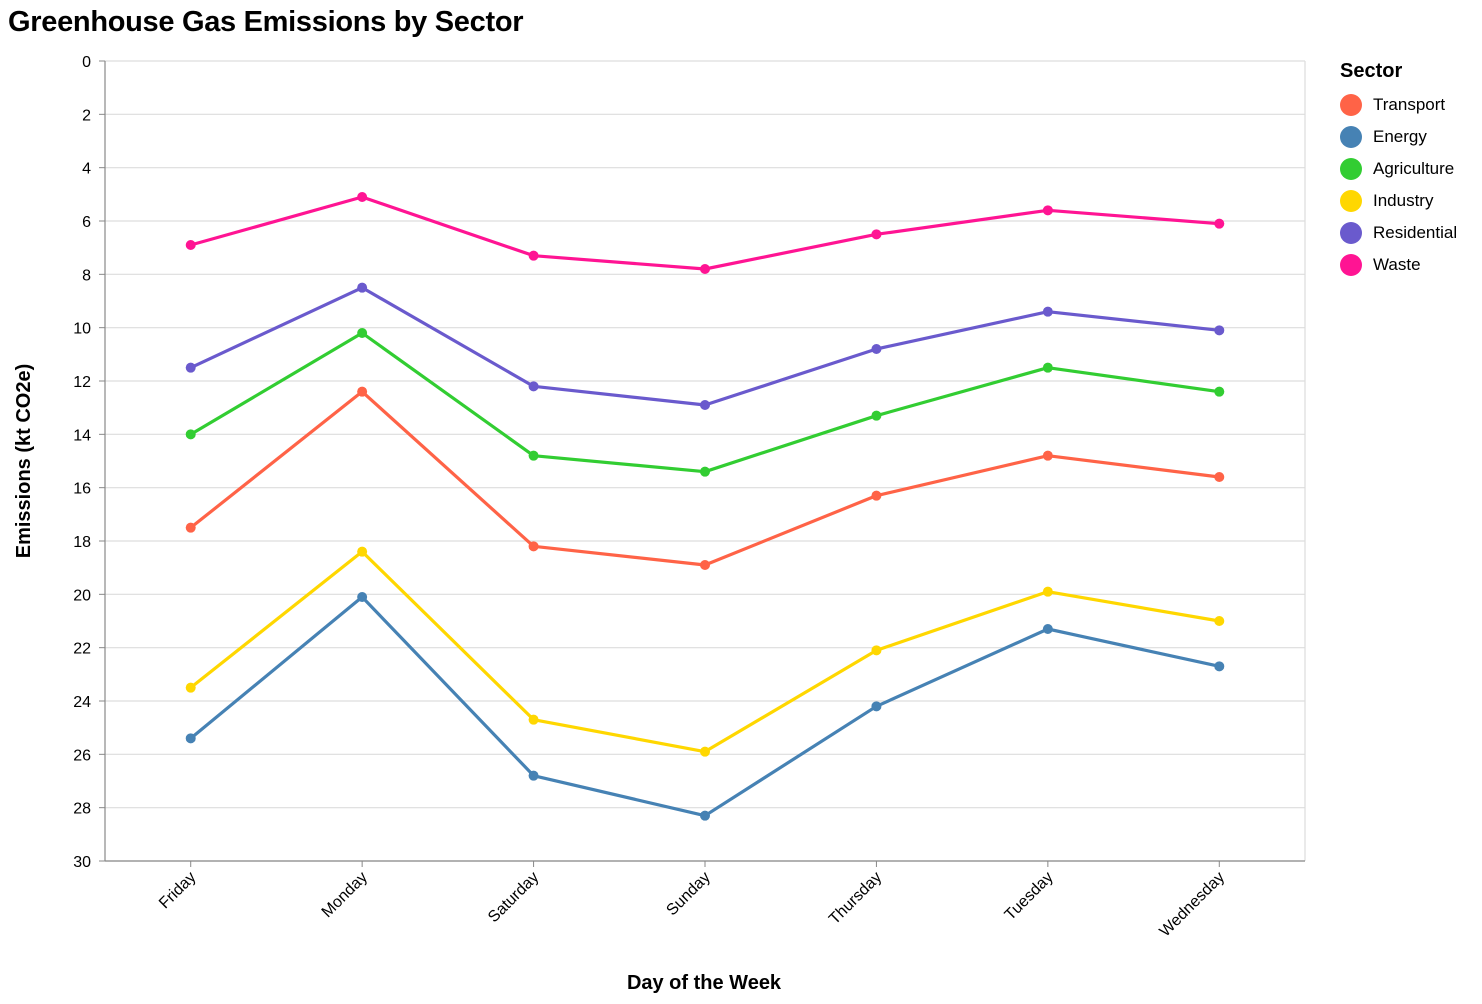 The width and height of the screenshot is (1482, 1004). What do you see at coordinates (345, 895) in the screenshot?
I see `x-tick-label: Monday` at bounding box center [345, 895].